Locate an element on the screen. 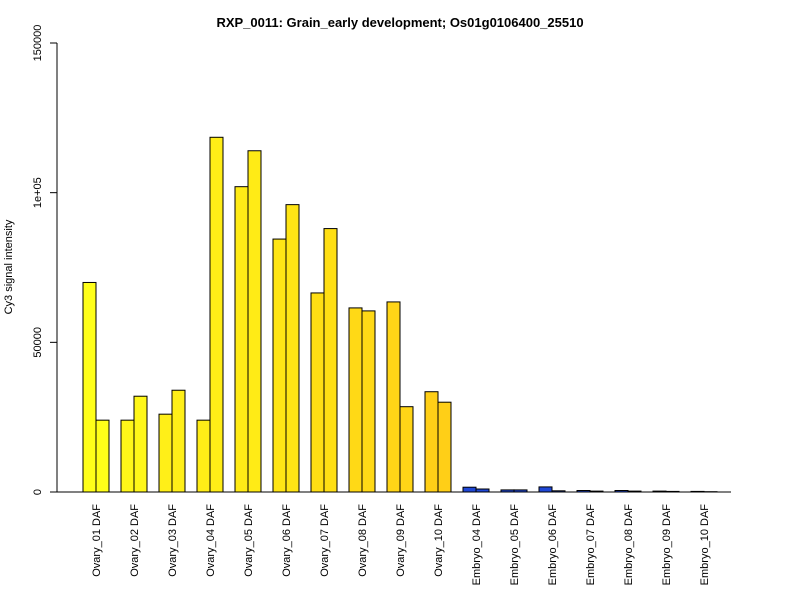  x-tick-label: Embryo_04 DAF is located at coordinates (477, 545).